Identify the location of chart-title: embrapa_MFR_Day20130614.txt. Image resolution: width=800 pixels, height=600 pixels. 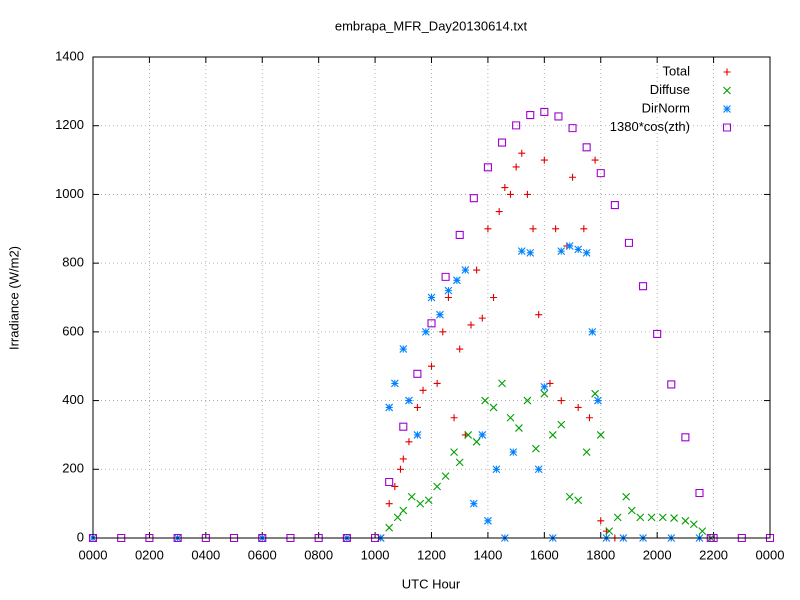
(431, 25).